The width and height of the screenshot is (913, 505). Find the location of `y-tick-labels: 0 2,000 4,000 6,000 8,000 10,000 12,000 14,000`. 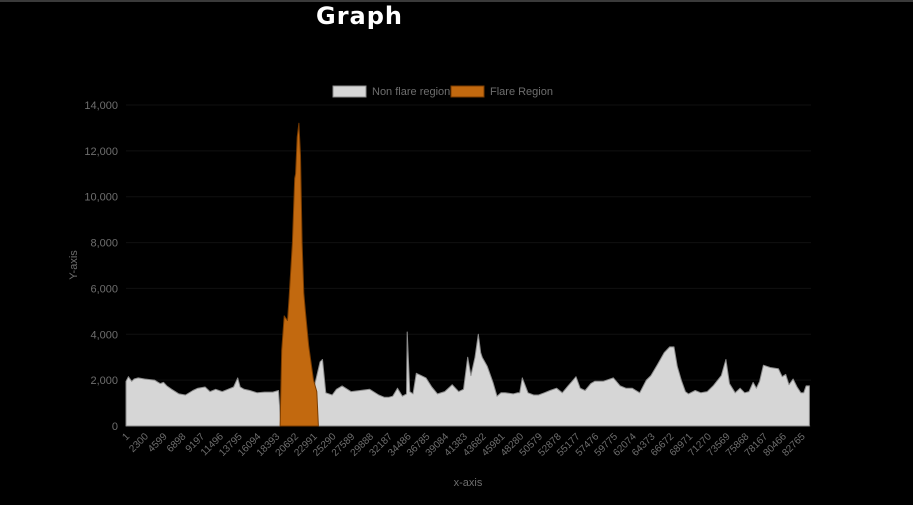

y-tick-labels: 0 2,000 4,000 6,000 8,000 10,000 12,000 14,000 is located at coordinates (101, 266).